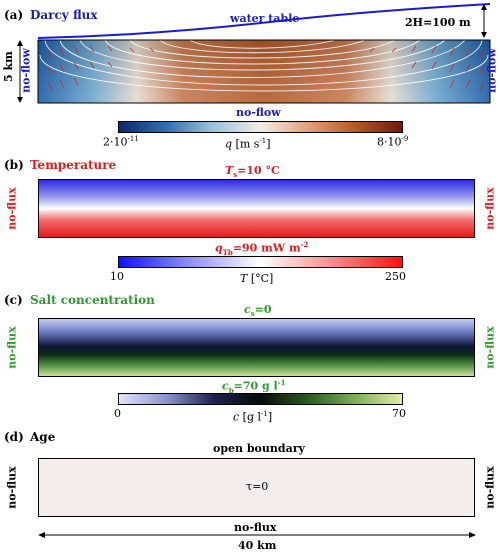 The height and width of the screenshot is (553, 500). Describe the element at coordinates (258, 311) in the screenshot. I see `panel-c-top-boundary: cs=0` at that location.